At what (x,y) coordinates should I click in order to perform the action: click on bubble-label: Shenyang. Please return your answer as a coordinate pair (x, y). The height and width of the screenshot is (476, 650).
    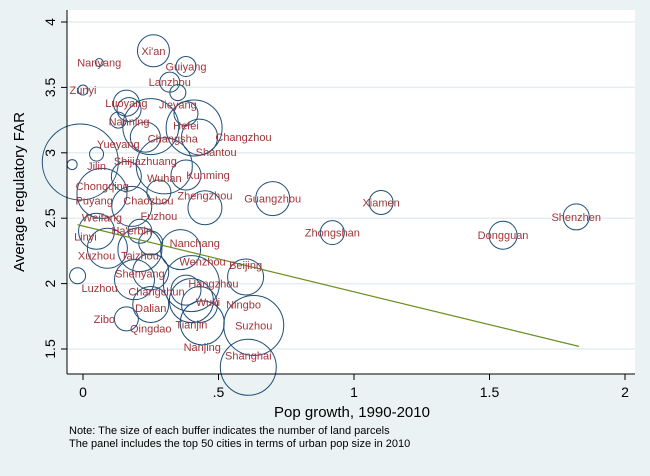
    Looking at the image, I should click on (140, 275).